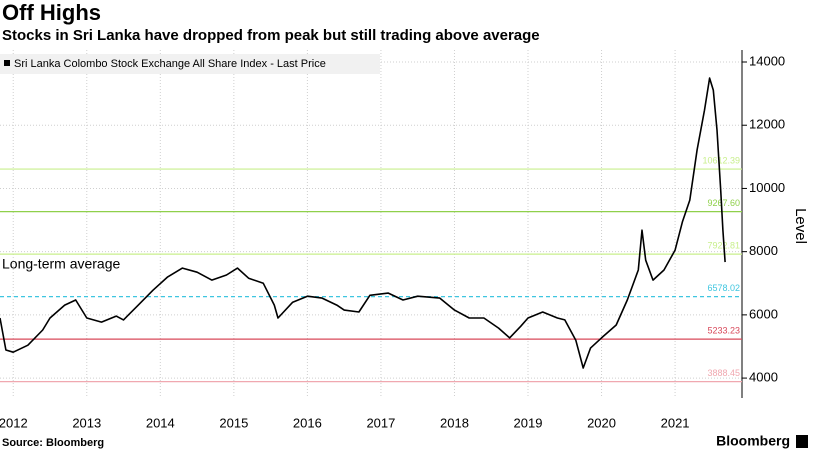 This screenshot has height=450, width=813. I want to click on annotation: Long-term average, so click(61, 263).